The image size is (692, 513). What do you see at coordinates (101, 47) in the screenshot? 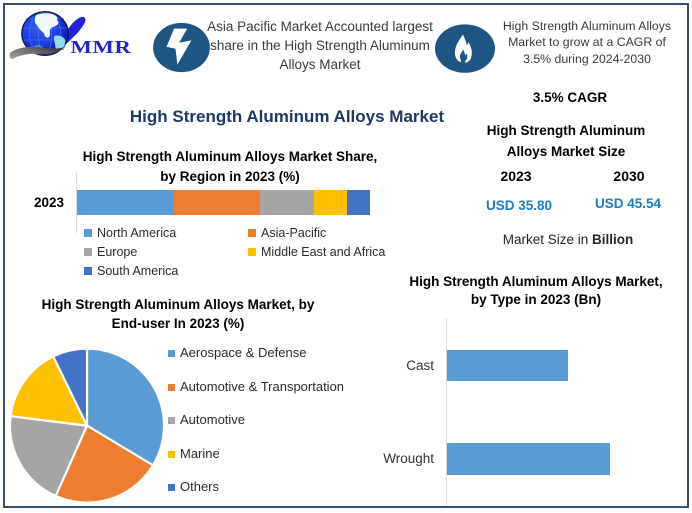
I see `svg-text: MMR` at bounding box center [101, 47].